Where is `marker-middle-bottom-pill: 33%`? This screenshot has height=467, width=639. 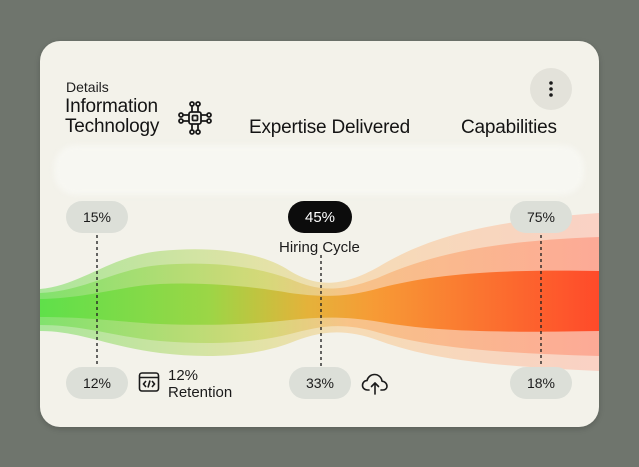
marker-middle-bottom-pill: 33% is located at coordinates (320, 383).